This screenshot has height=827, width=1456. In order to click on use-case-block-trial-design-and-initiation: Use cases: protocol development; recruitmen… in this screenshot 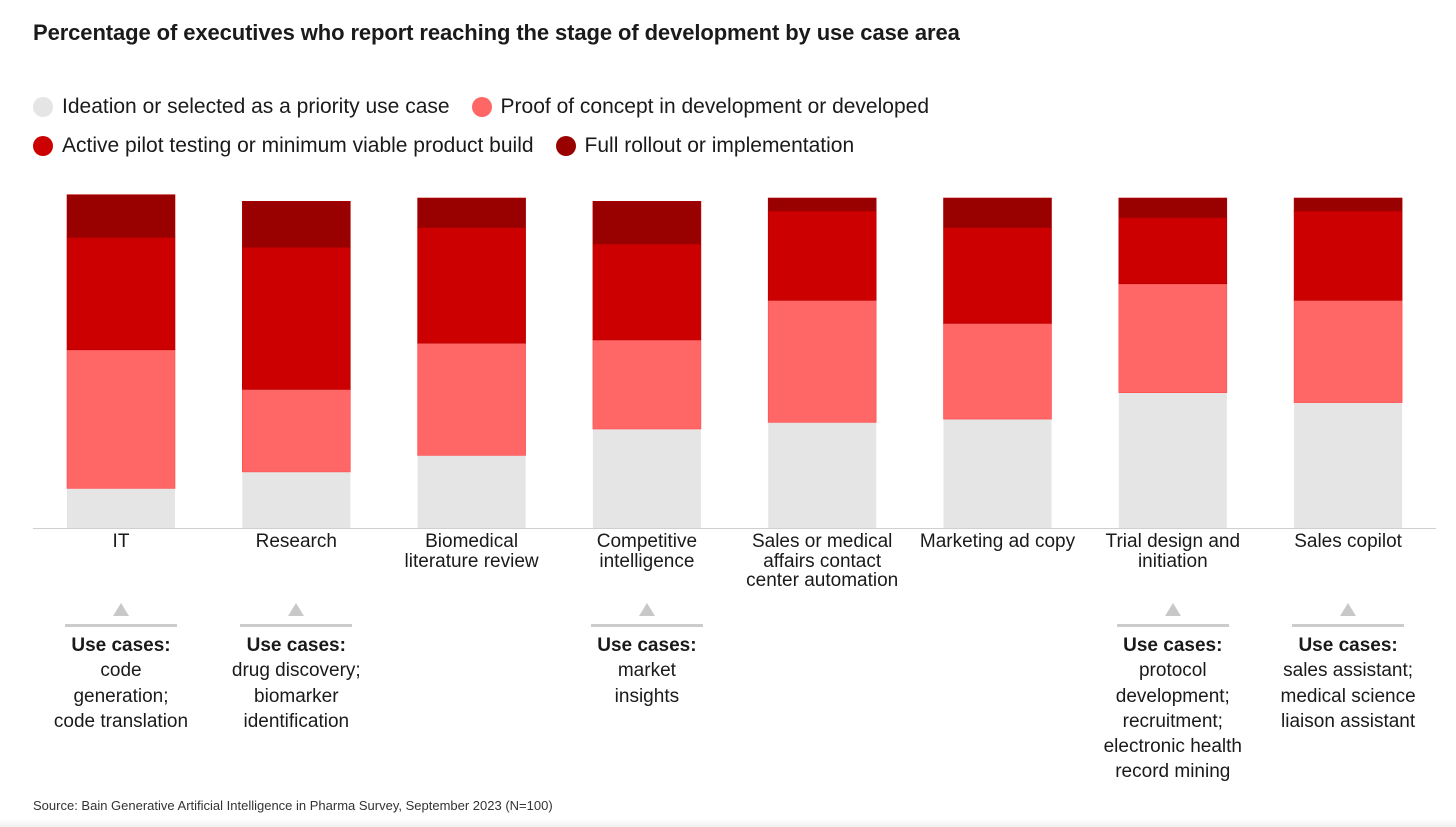, I will do `click(1173, 709)`.